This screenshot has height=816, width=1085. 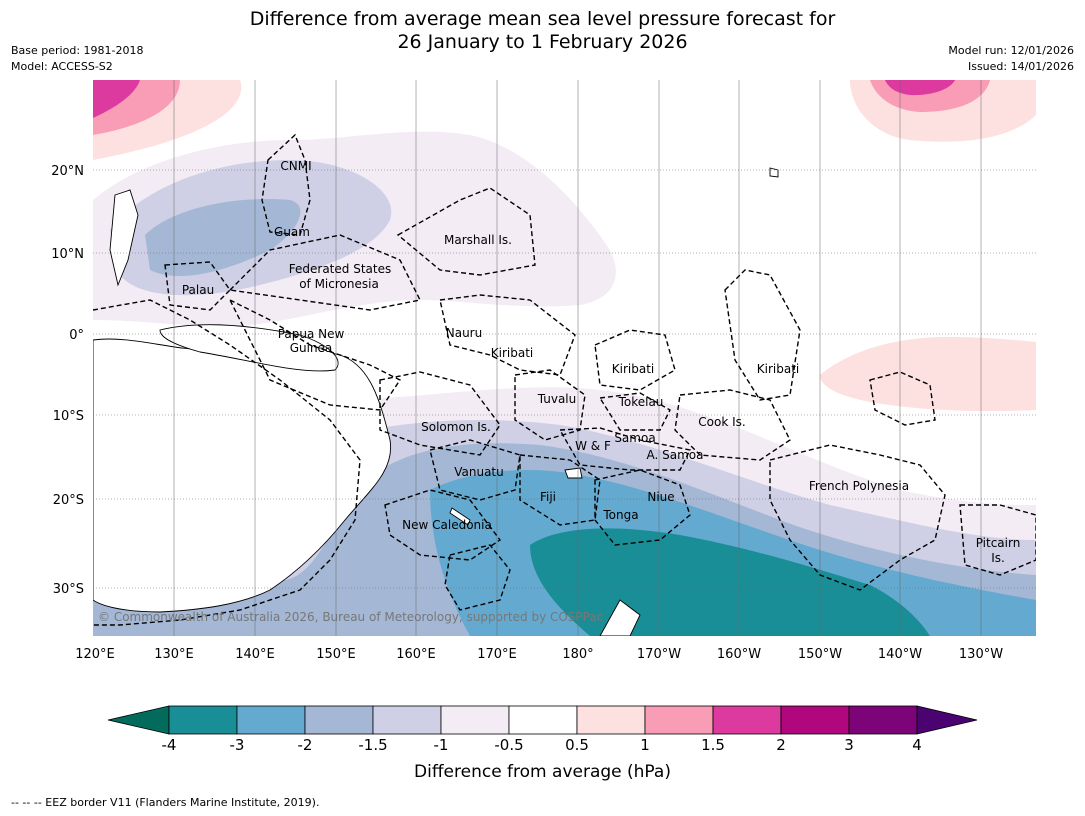 I want to click on eez-cook, so click(x=732, y=425).